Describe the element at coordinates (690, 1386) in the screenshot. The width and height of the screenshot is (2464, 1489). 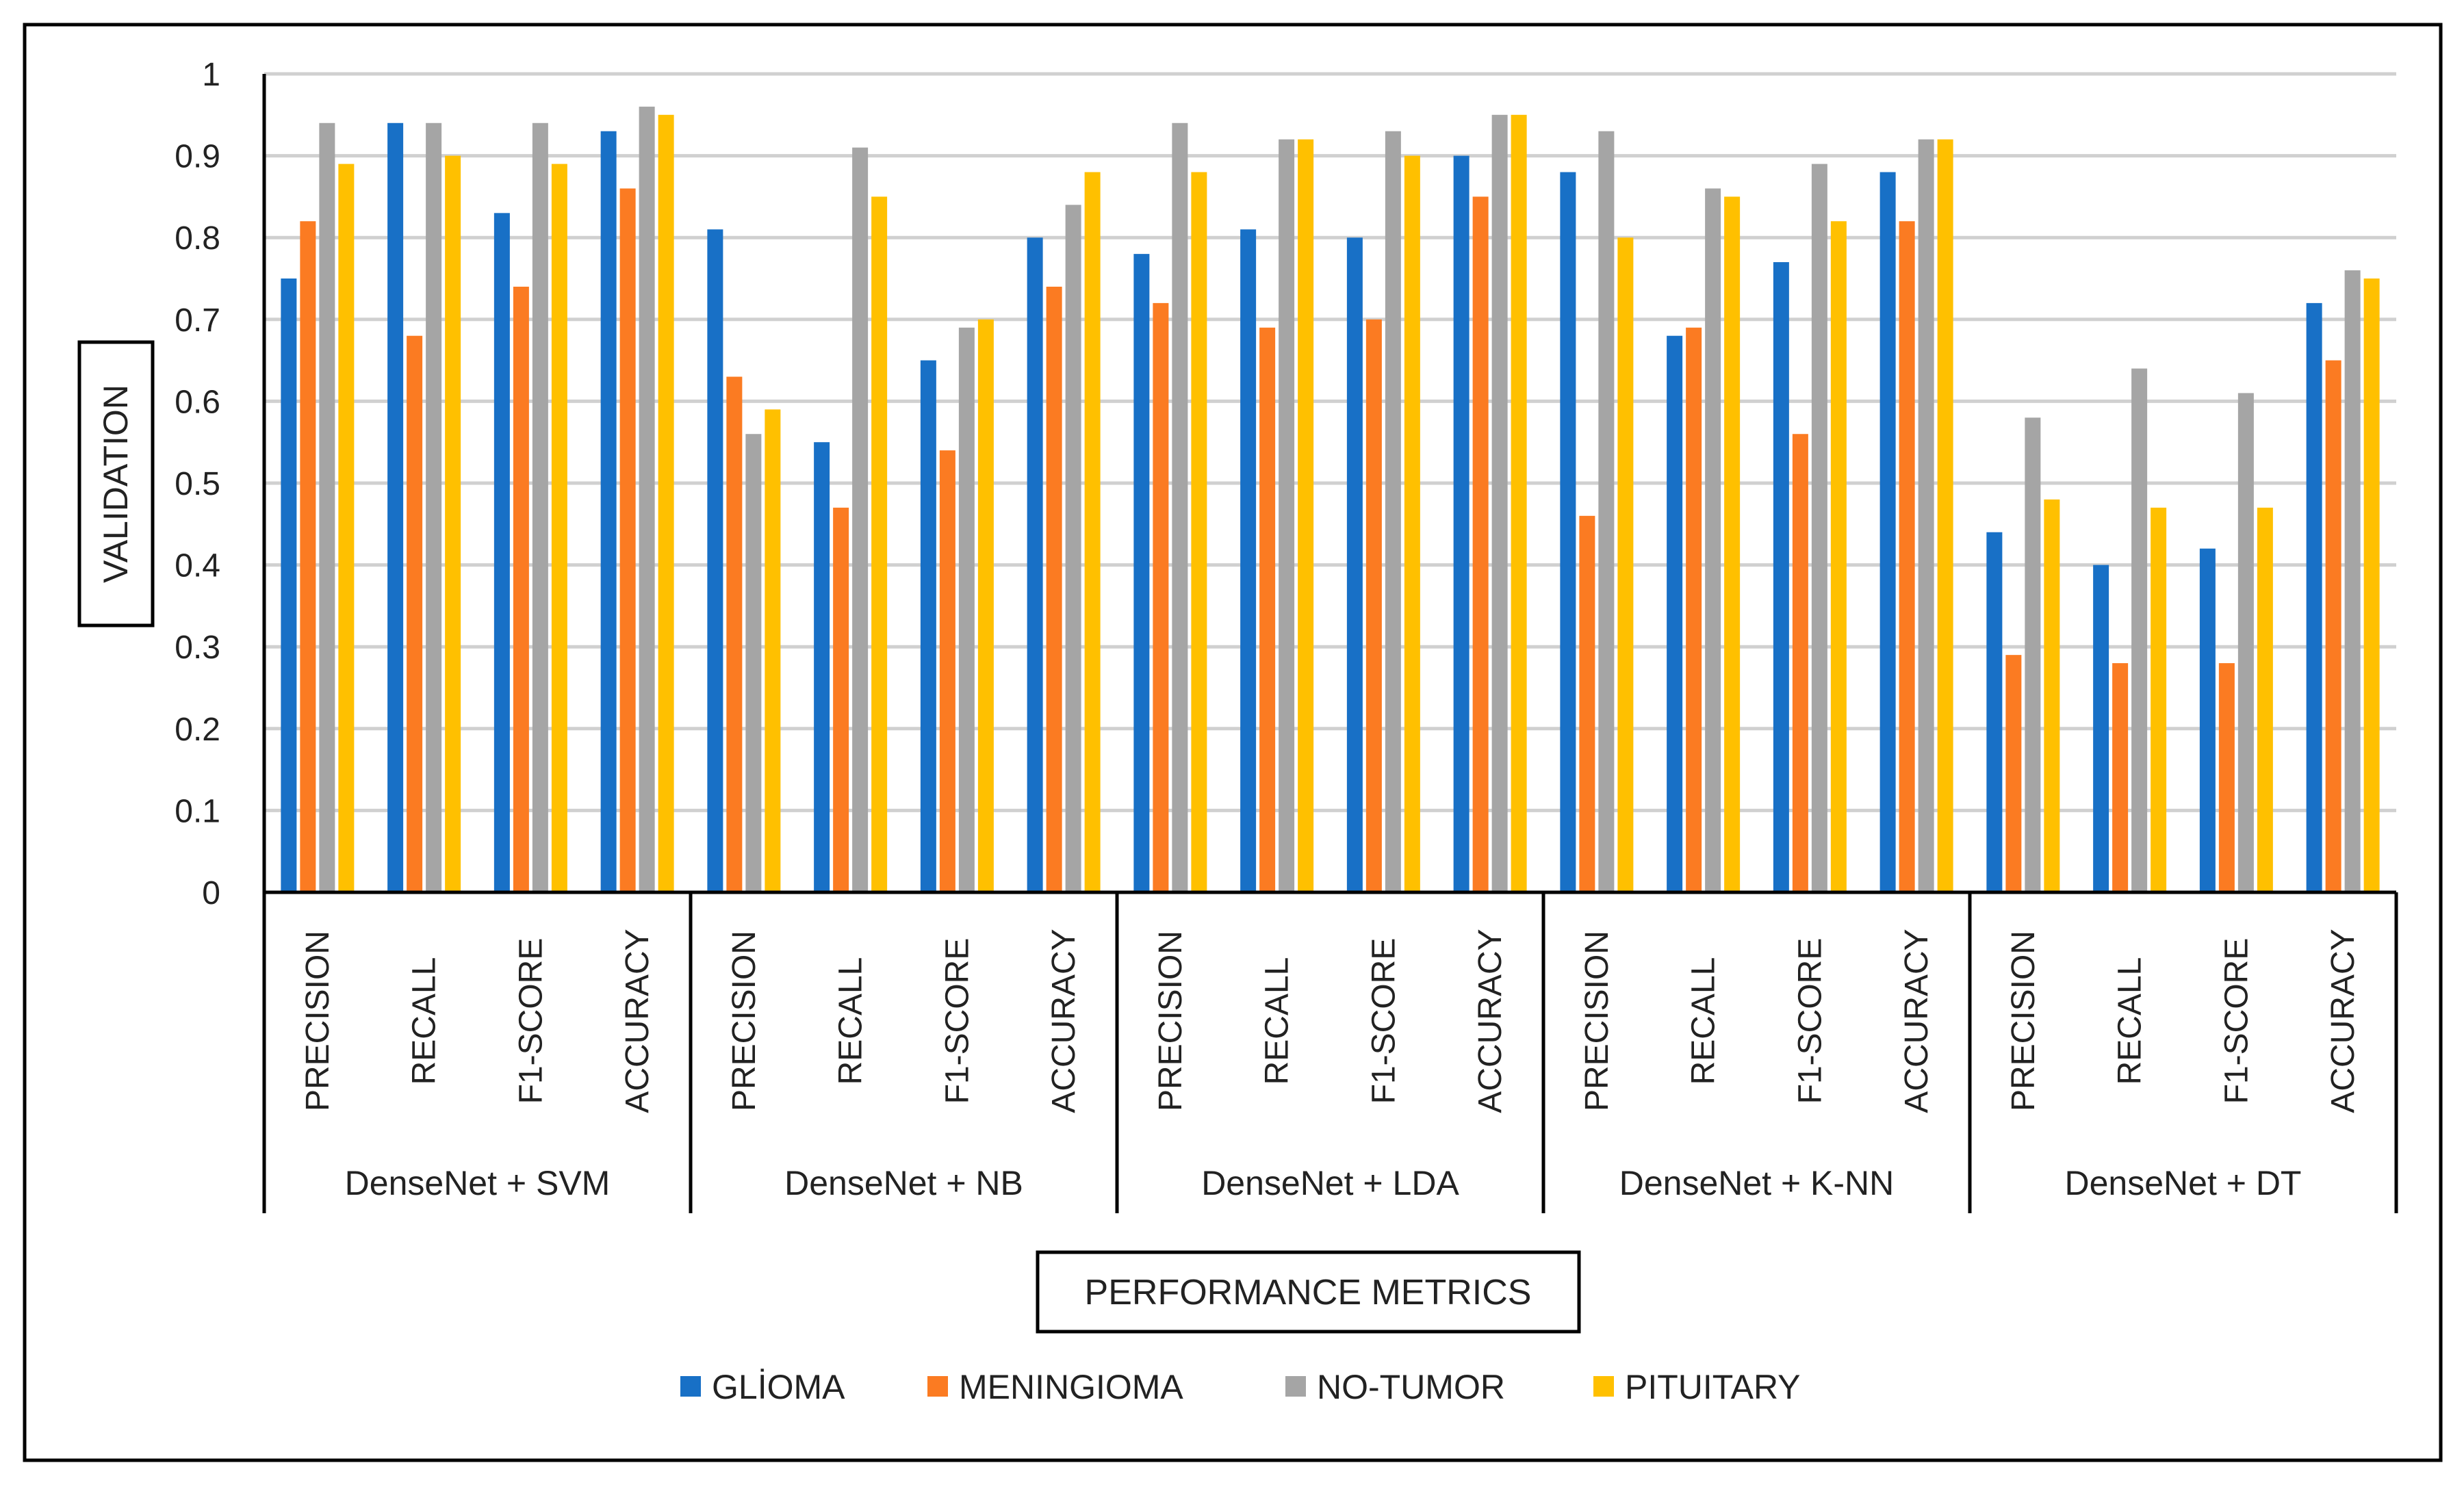
I see `legend-swatch-gli̇oma` at that location.